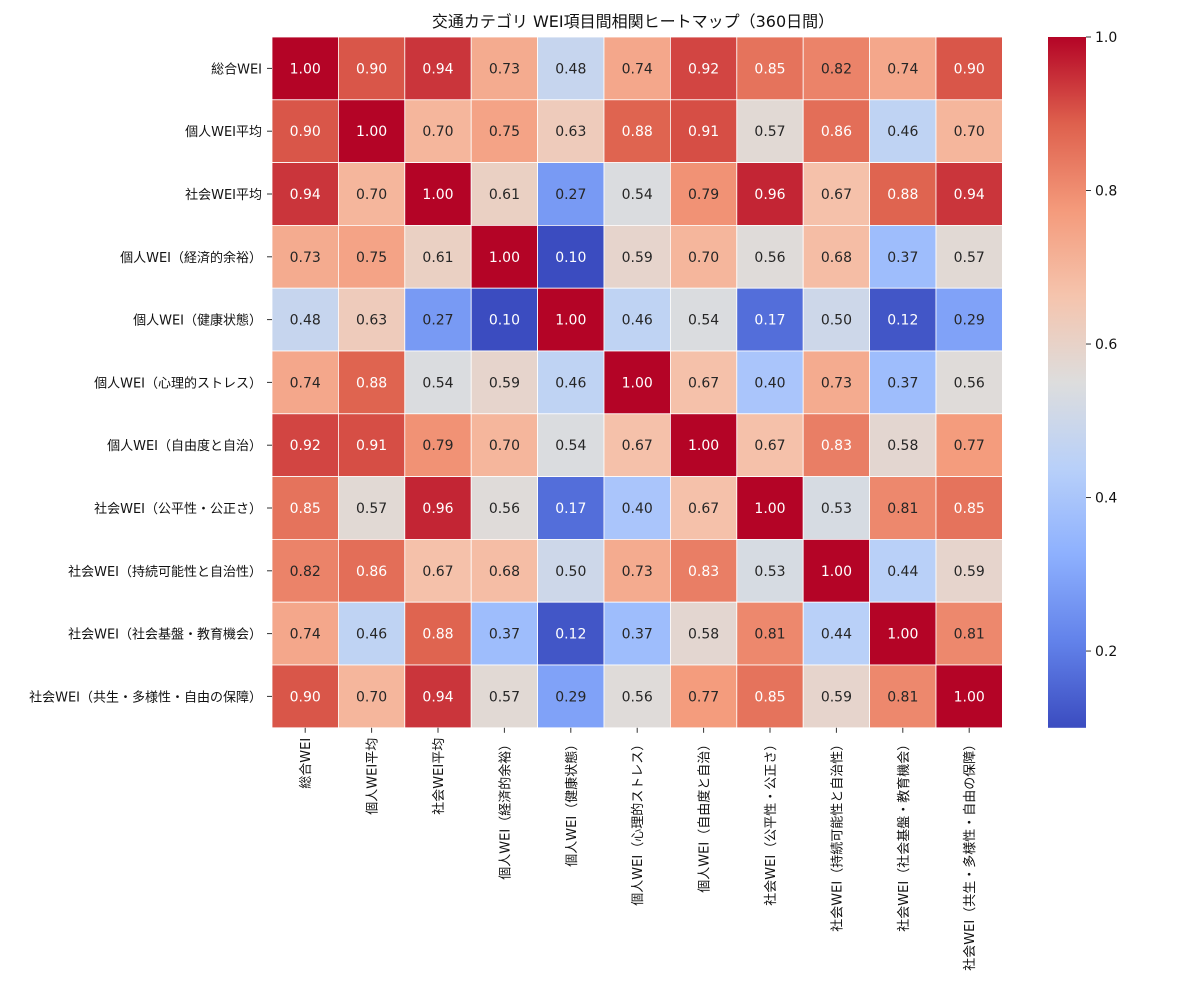 The height and width of the screenshot is (1004, 1200). I want to click on cell-value-label: 0.92, so click(703, 69).